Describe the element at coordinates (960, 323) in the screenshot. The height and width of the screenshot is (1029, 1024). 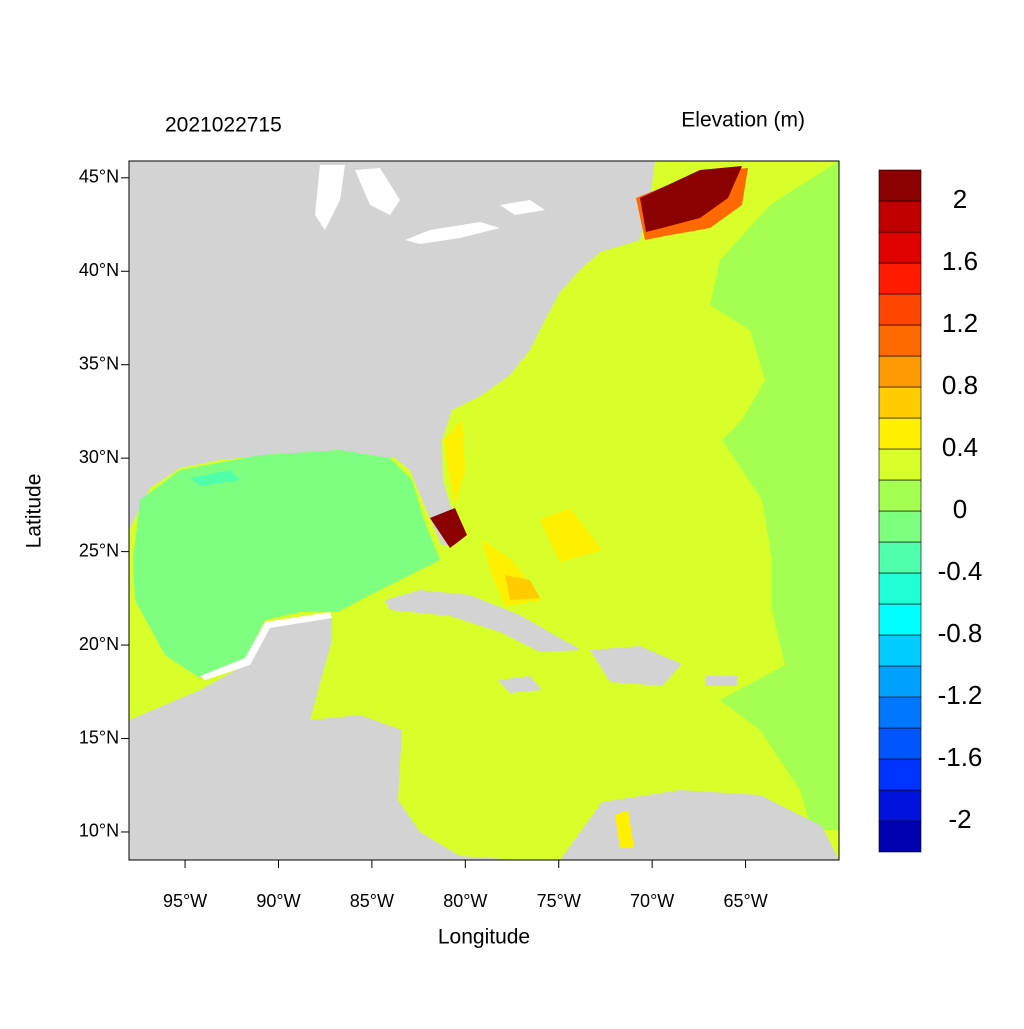
I see `colorbar-label: 1.2` at that location.